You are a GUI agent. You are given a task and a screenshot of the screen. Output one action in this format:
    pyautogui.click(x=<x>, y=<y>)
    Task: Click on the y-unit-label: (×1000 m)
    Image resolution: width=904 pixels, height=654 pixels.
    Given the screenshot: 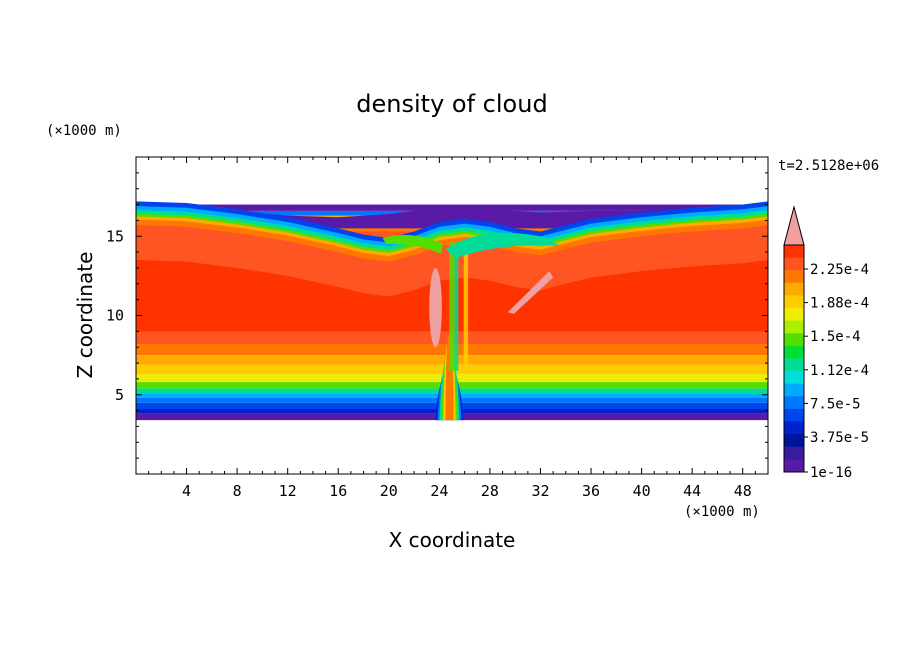 What is the action you would take?
    pyautogui.click(x=84, y=131)
    